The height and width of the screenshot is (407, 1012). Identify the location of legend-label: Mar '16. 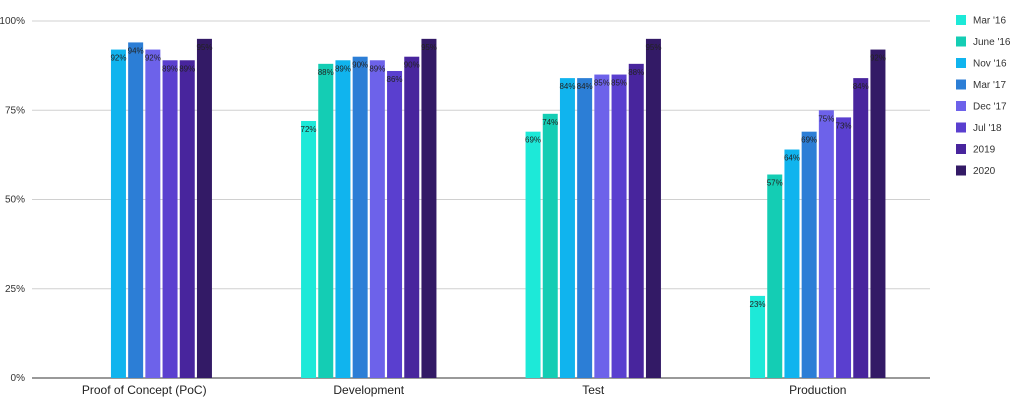
(989, 21).